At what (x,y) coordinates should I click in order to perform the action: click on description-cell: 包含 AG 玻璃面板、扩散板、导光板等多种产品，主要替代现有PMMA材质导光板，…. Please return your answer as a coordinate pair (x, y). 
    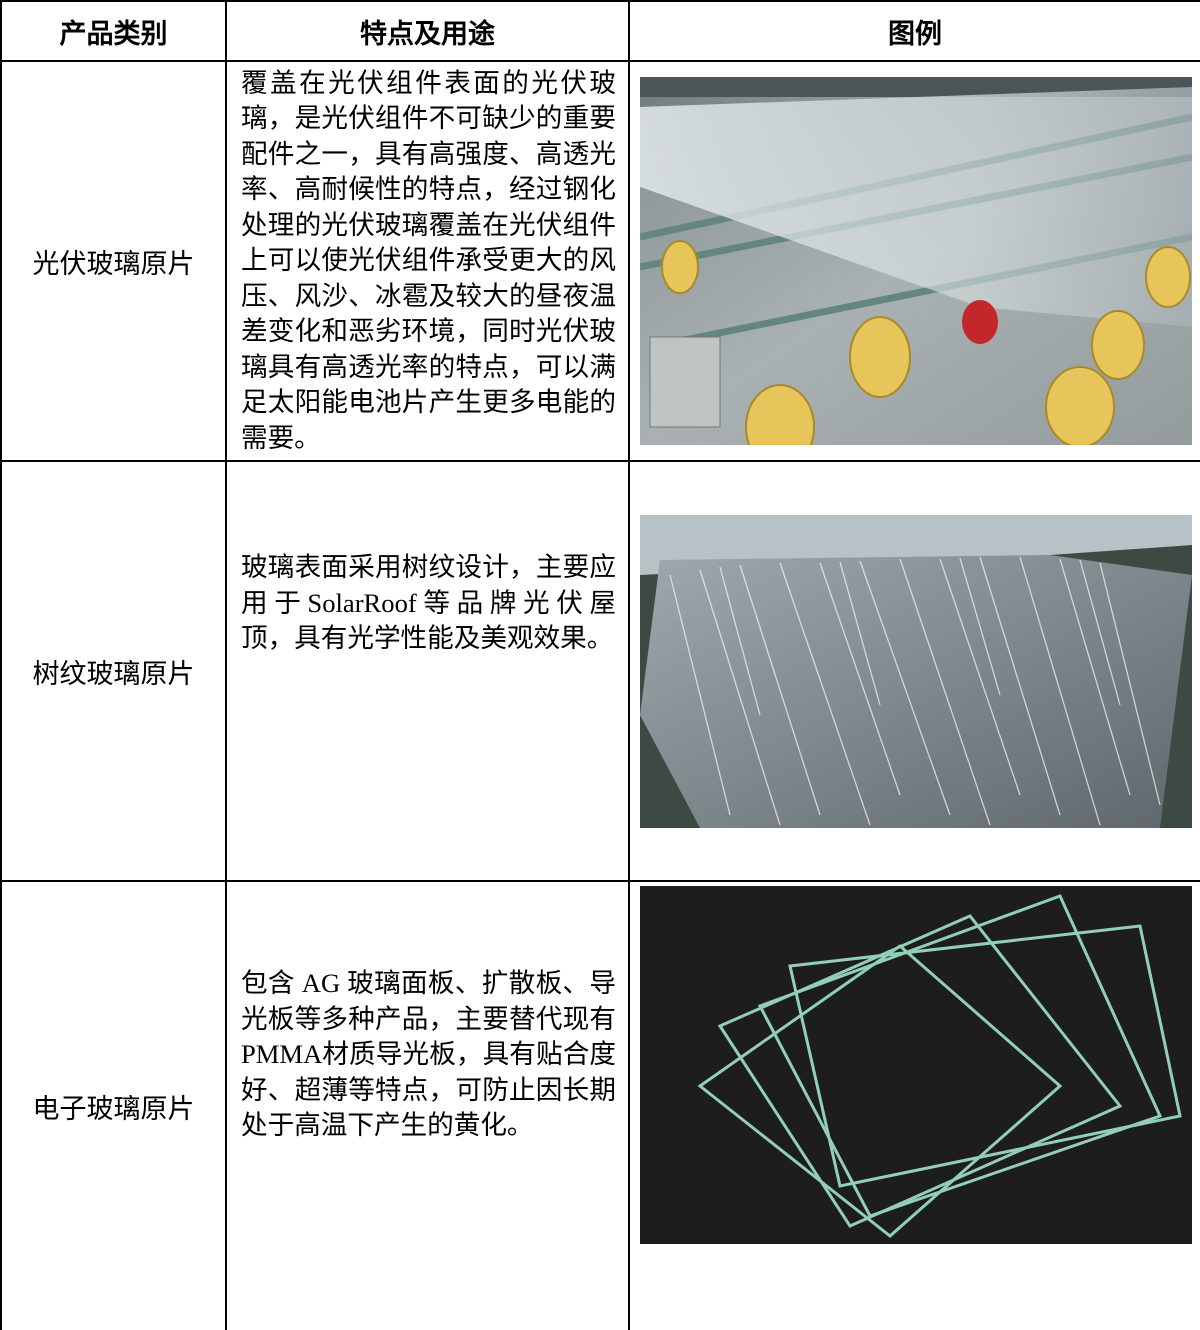
    Looking at the image, I should click on (427, 1105).